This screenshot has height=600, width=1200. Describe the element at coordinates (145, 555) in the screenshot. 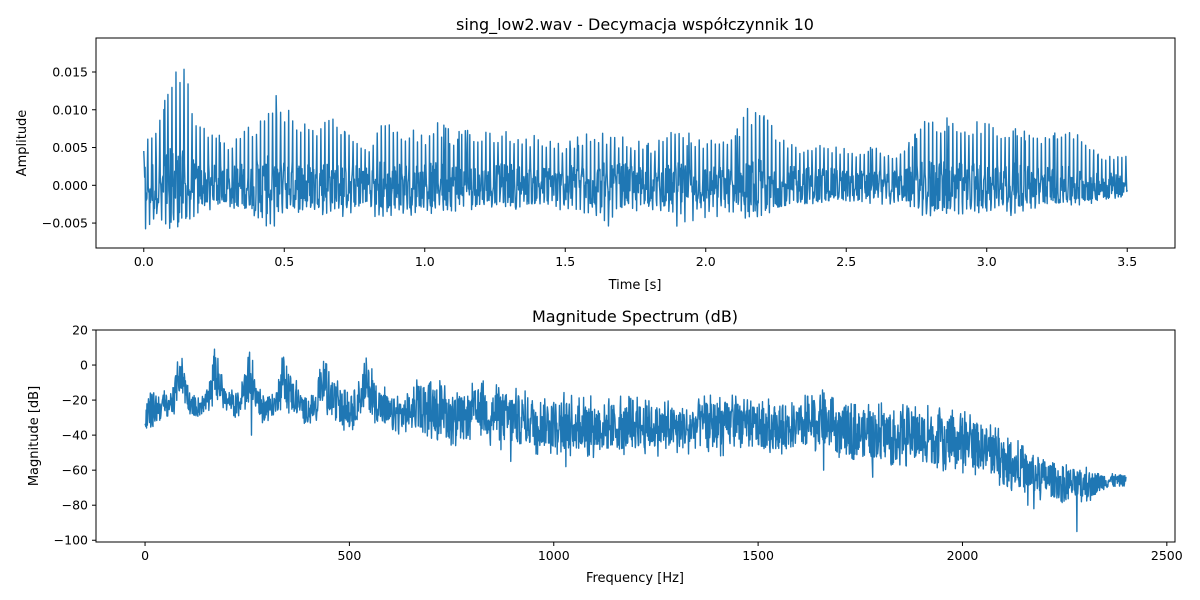

I see `x-tick-label: 0` at that location.